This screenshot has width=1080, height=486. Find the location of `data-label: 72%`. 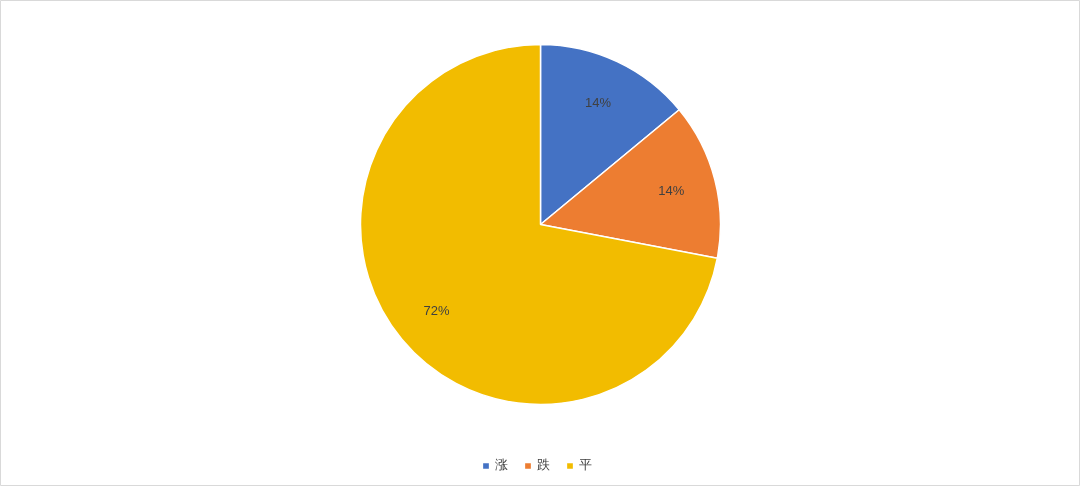

data-label: 72% is located at coordinates (436, 311).